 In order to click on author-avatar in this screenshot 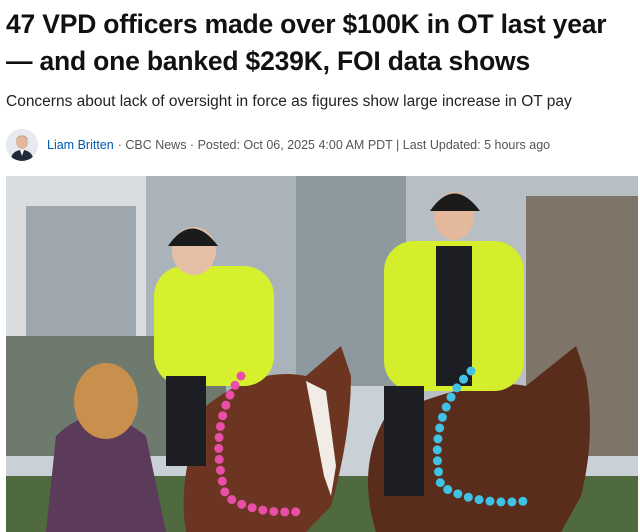, I will do `click(22, 145)`.